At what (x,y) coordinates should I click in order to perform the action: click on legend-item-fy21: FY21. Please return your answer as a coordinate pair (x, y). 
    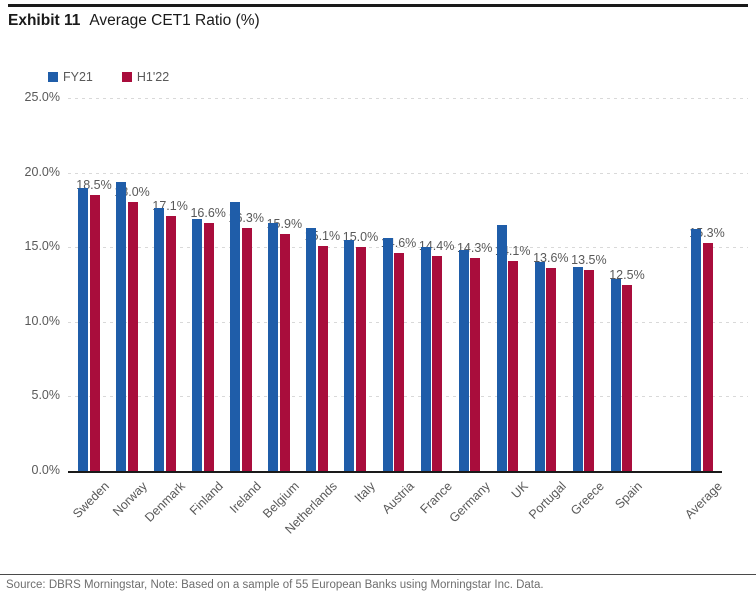
    Looking at the image, I should click on (70, 77).